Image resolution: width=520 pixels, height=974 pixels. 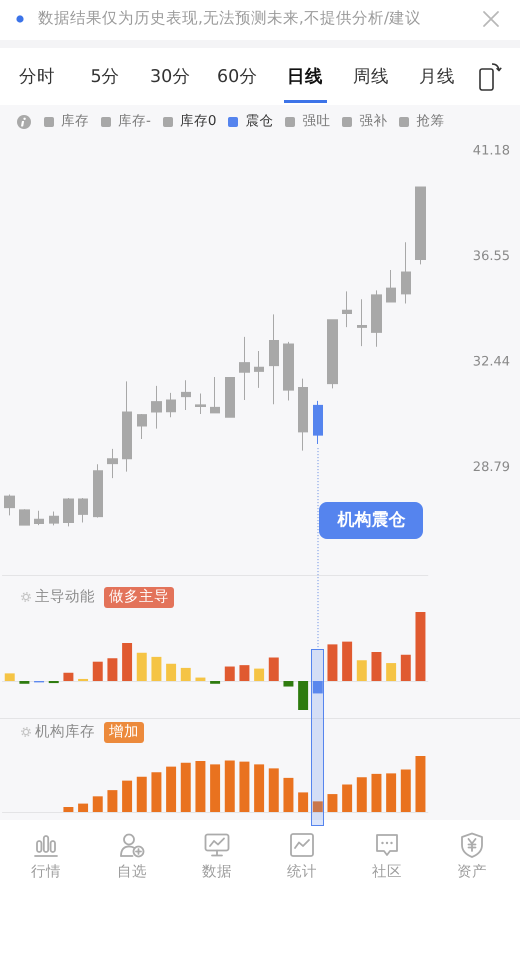 What do you see at coordinates (437, 77) in the screenshot?
I see `text: 月线` at bounding box center [437, 77].